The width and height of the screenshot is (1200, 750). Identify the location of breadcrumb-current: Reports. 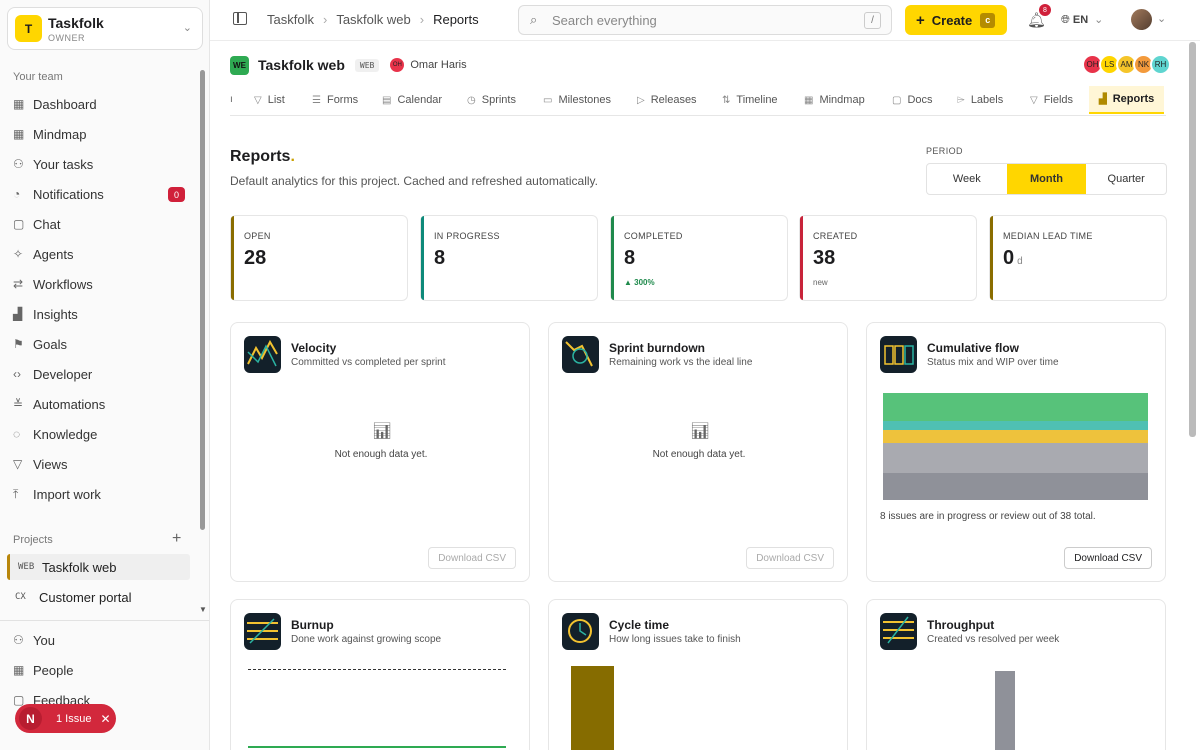
(456, 19).